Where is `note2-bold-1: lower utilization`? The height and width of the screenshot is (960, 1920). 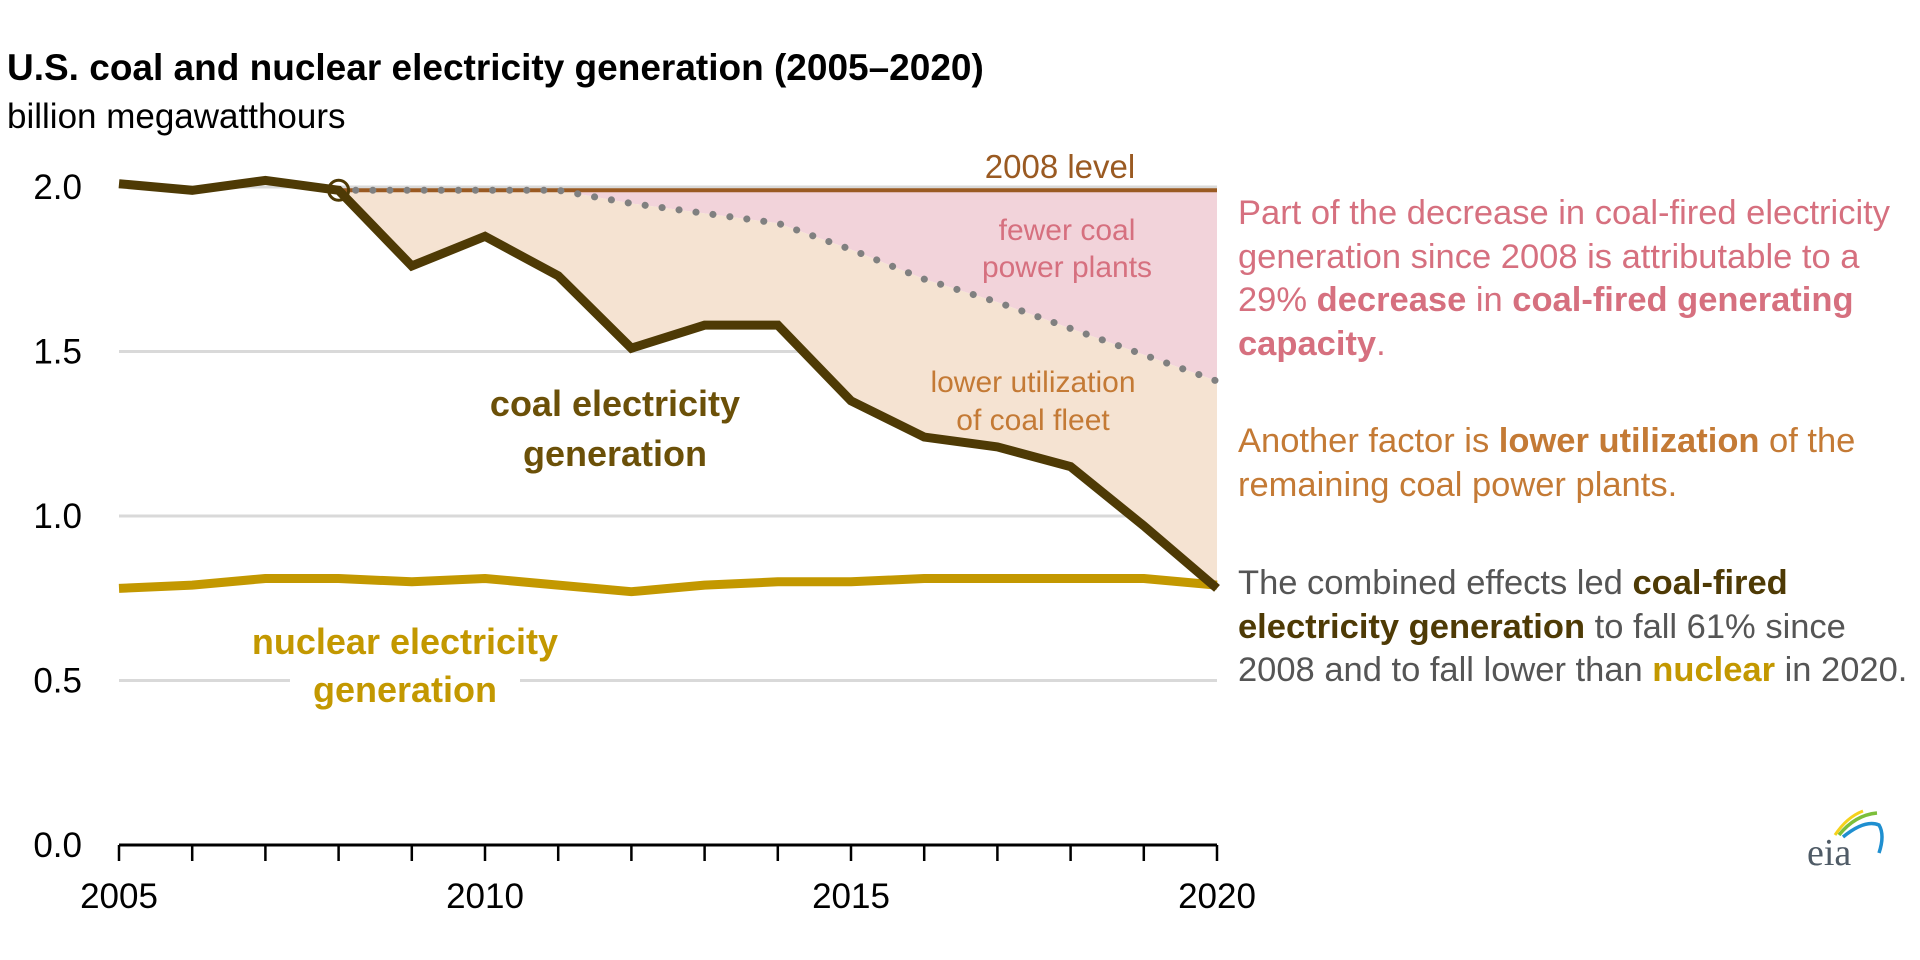
note2-bold-1: lower utilization is located at coordinates (1629, 441).